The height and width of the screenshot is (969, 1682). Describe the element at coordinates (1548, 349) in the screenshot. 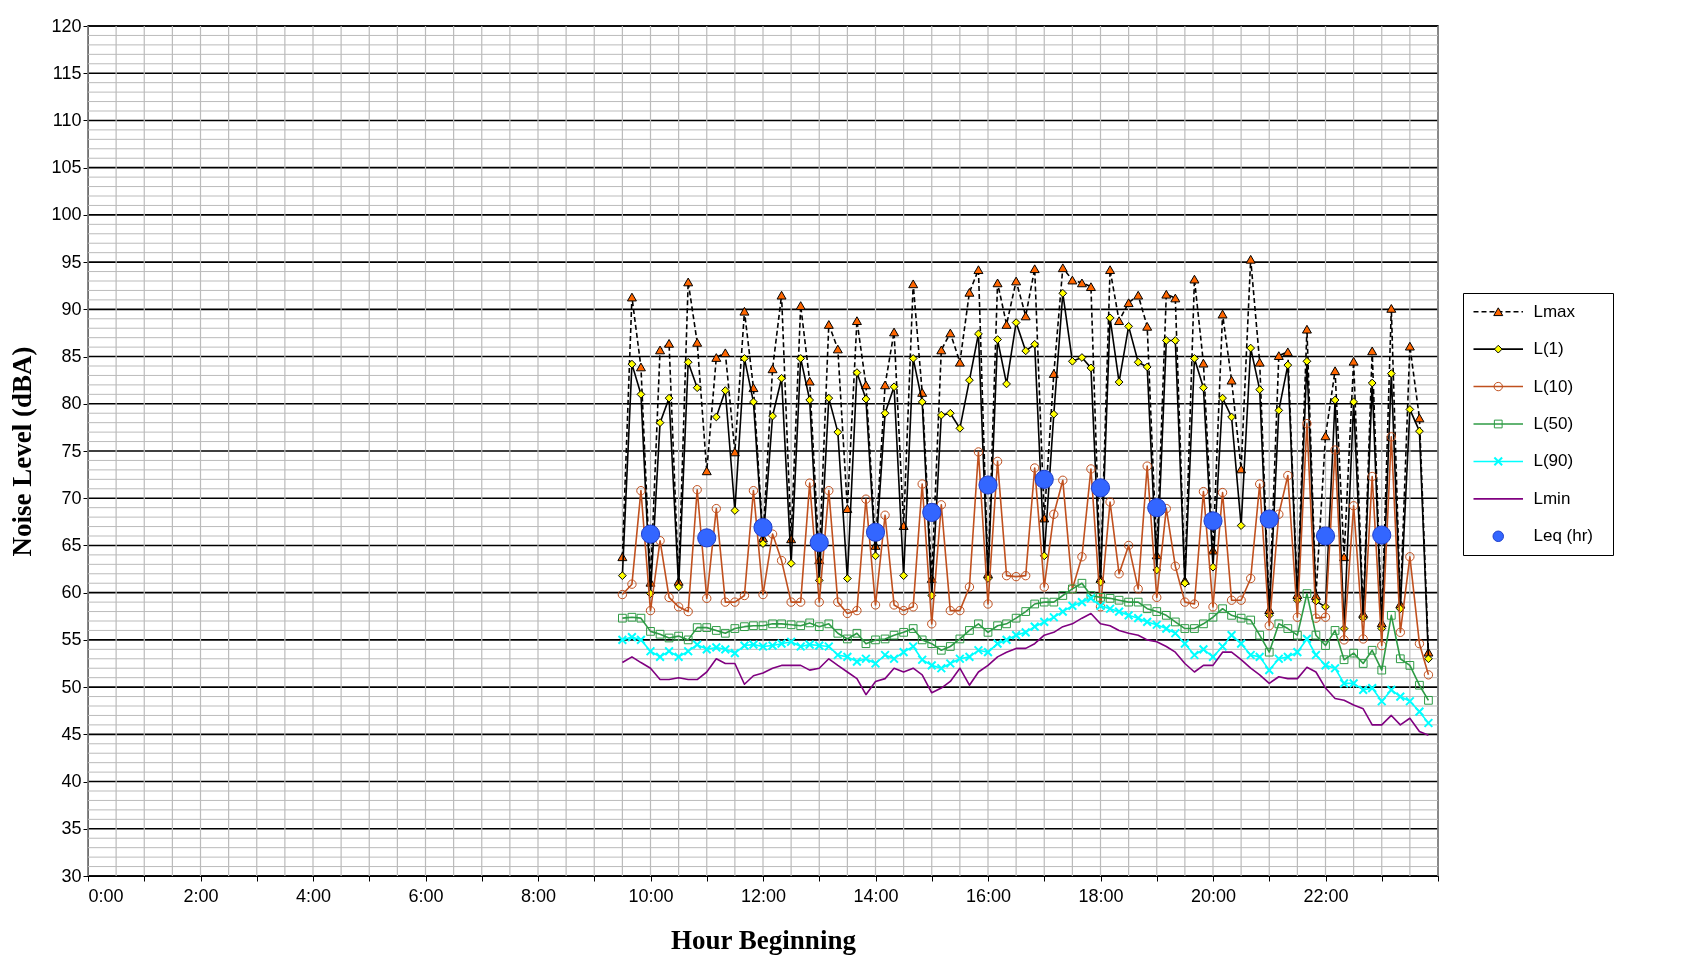

I see `legend-label: L(1)` at that location.